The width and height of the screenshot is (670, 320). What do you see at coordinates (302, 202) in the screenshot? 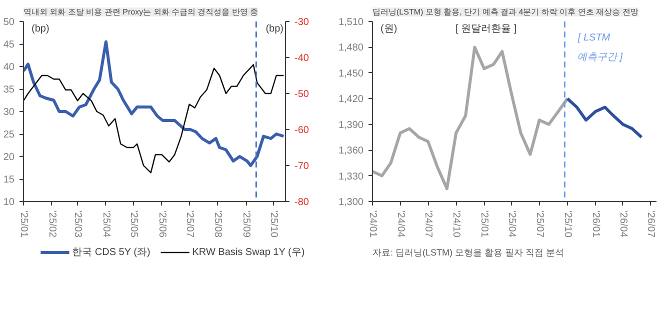
I see `y2-tick-label: -80` at bounding box center [302, 202].